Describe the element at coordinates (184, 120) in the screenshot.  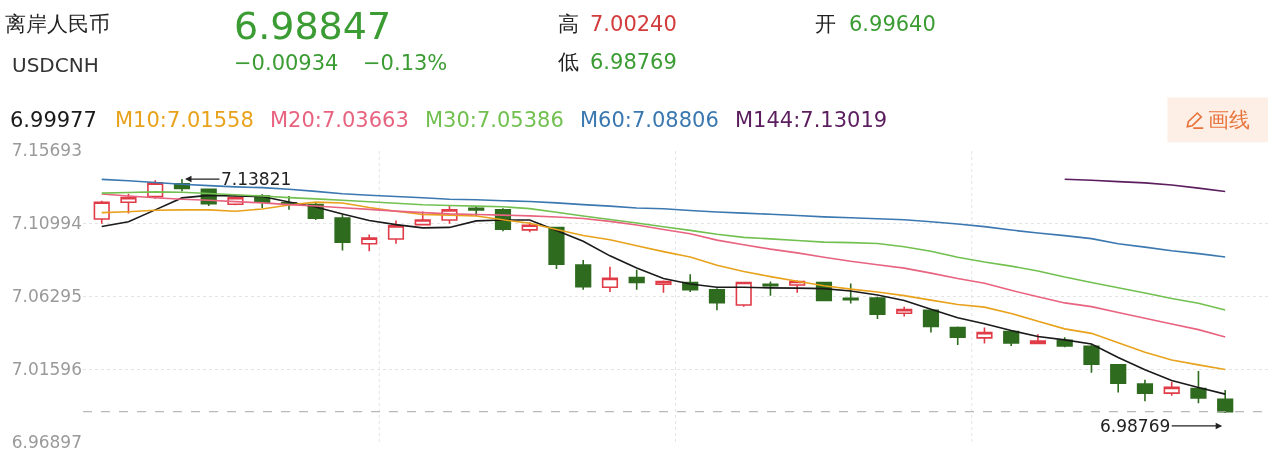
I see `text: M10:7.01558` at that location.